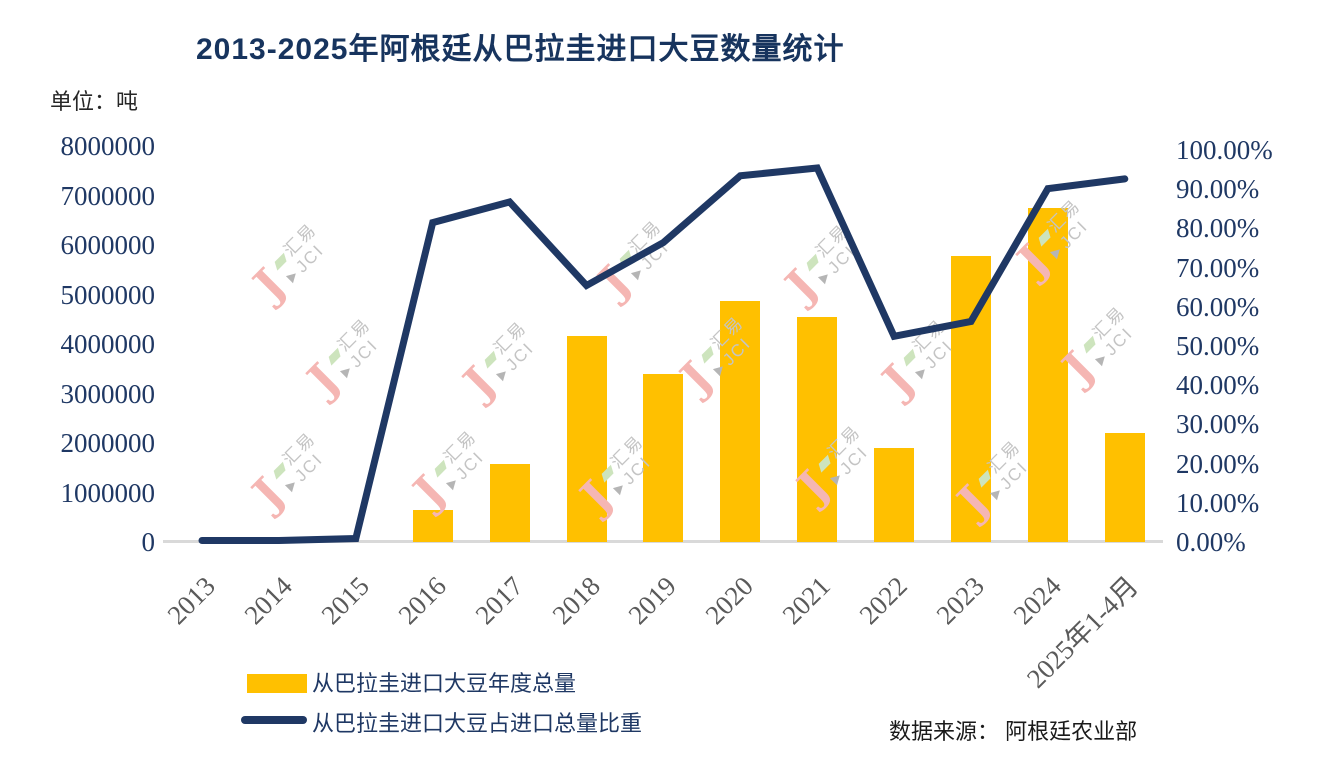 This screenshot has width=1343, height=772. Describe the element at coordinates (191, 600) in the screenshot. I see `x-axis-label: 2013` at that location.